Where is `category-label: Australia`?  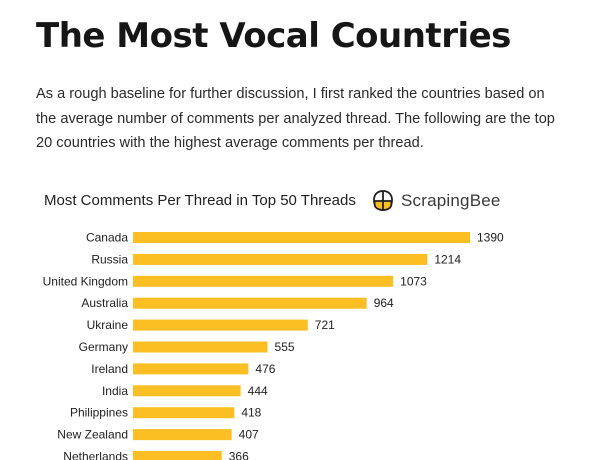
category-label: Australia is located at coordinates (104, 303).